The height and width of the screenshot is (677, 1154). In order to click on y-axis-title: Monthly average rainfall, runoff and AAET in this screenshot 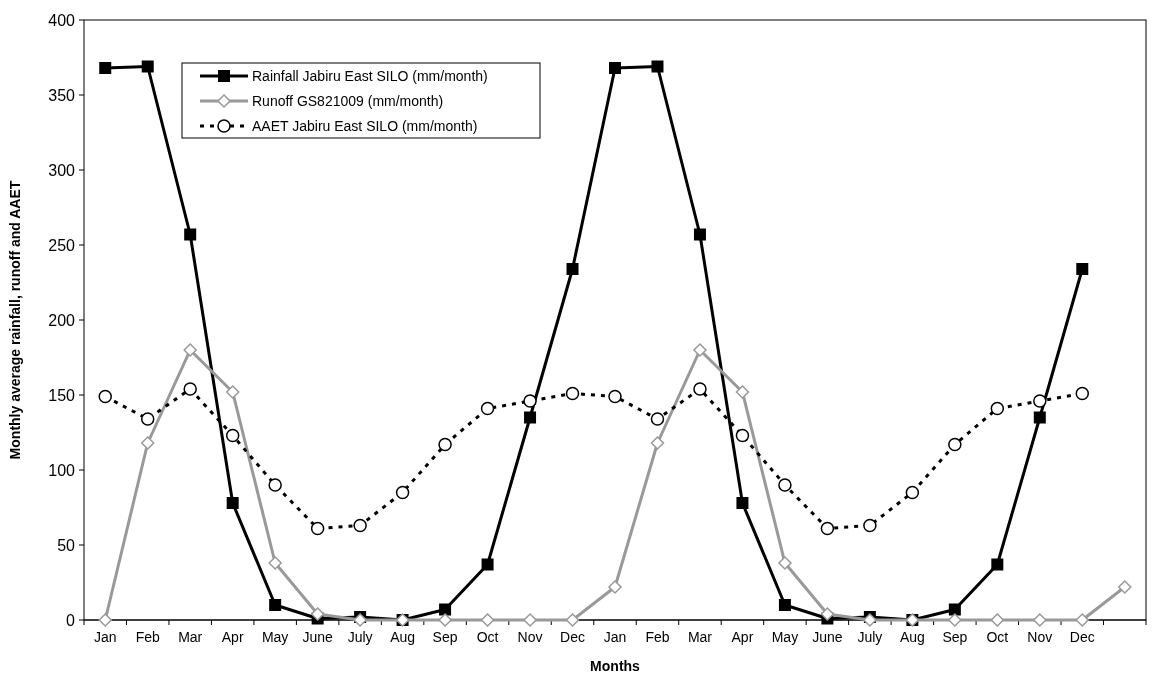, I will do `click(15, 320)`.